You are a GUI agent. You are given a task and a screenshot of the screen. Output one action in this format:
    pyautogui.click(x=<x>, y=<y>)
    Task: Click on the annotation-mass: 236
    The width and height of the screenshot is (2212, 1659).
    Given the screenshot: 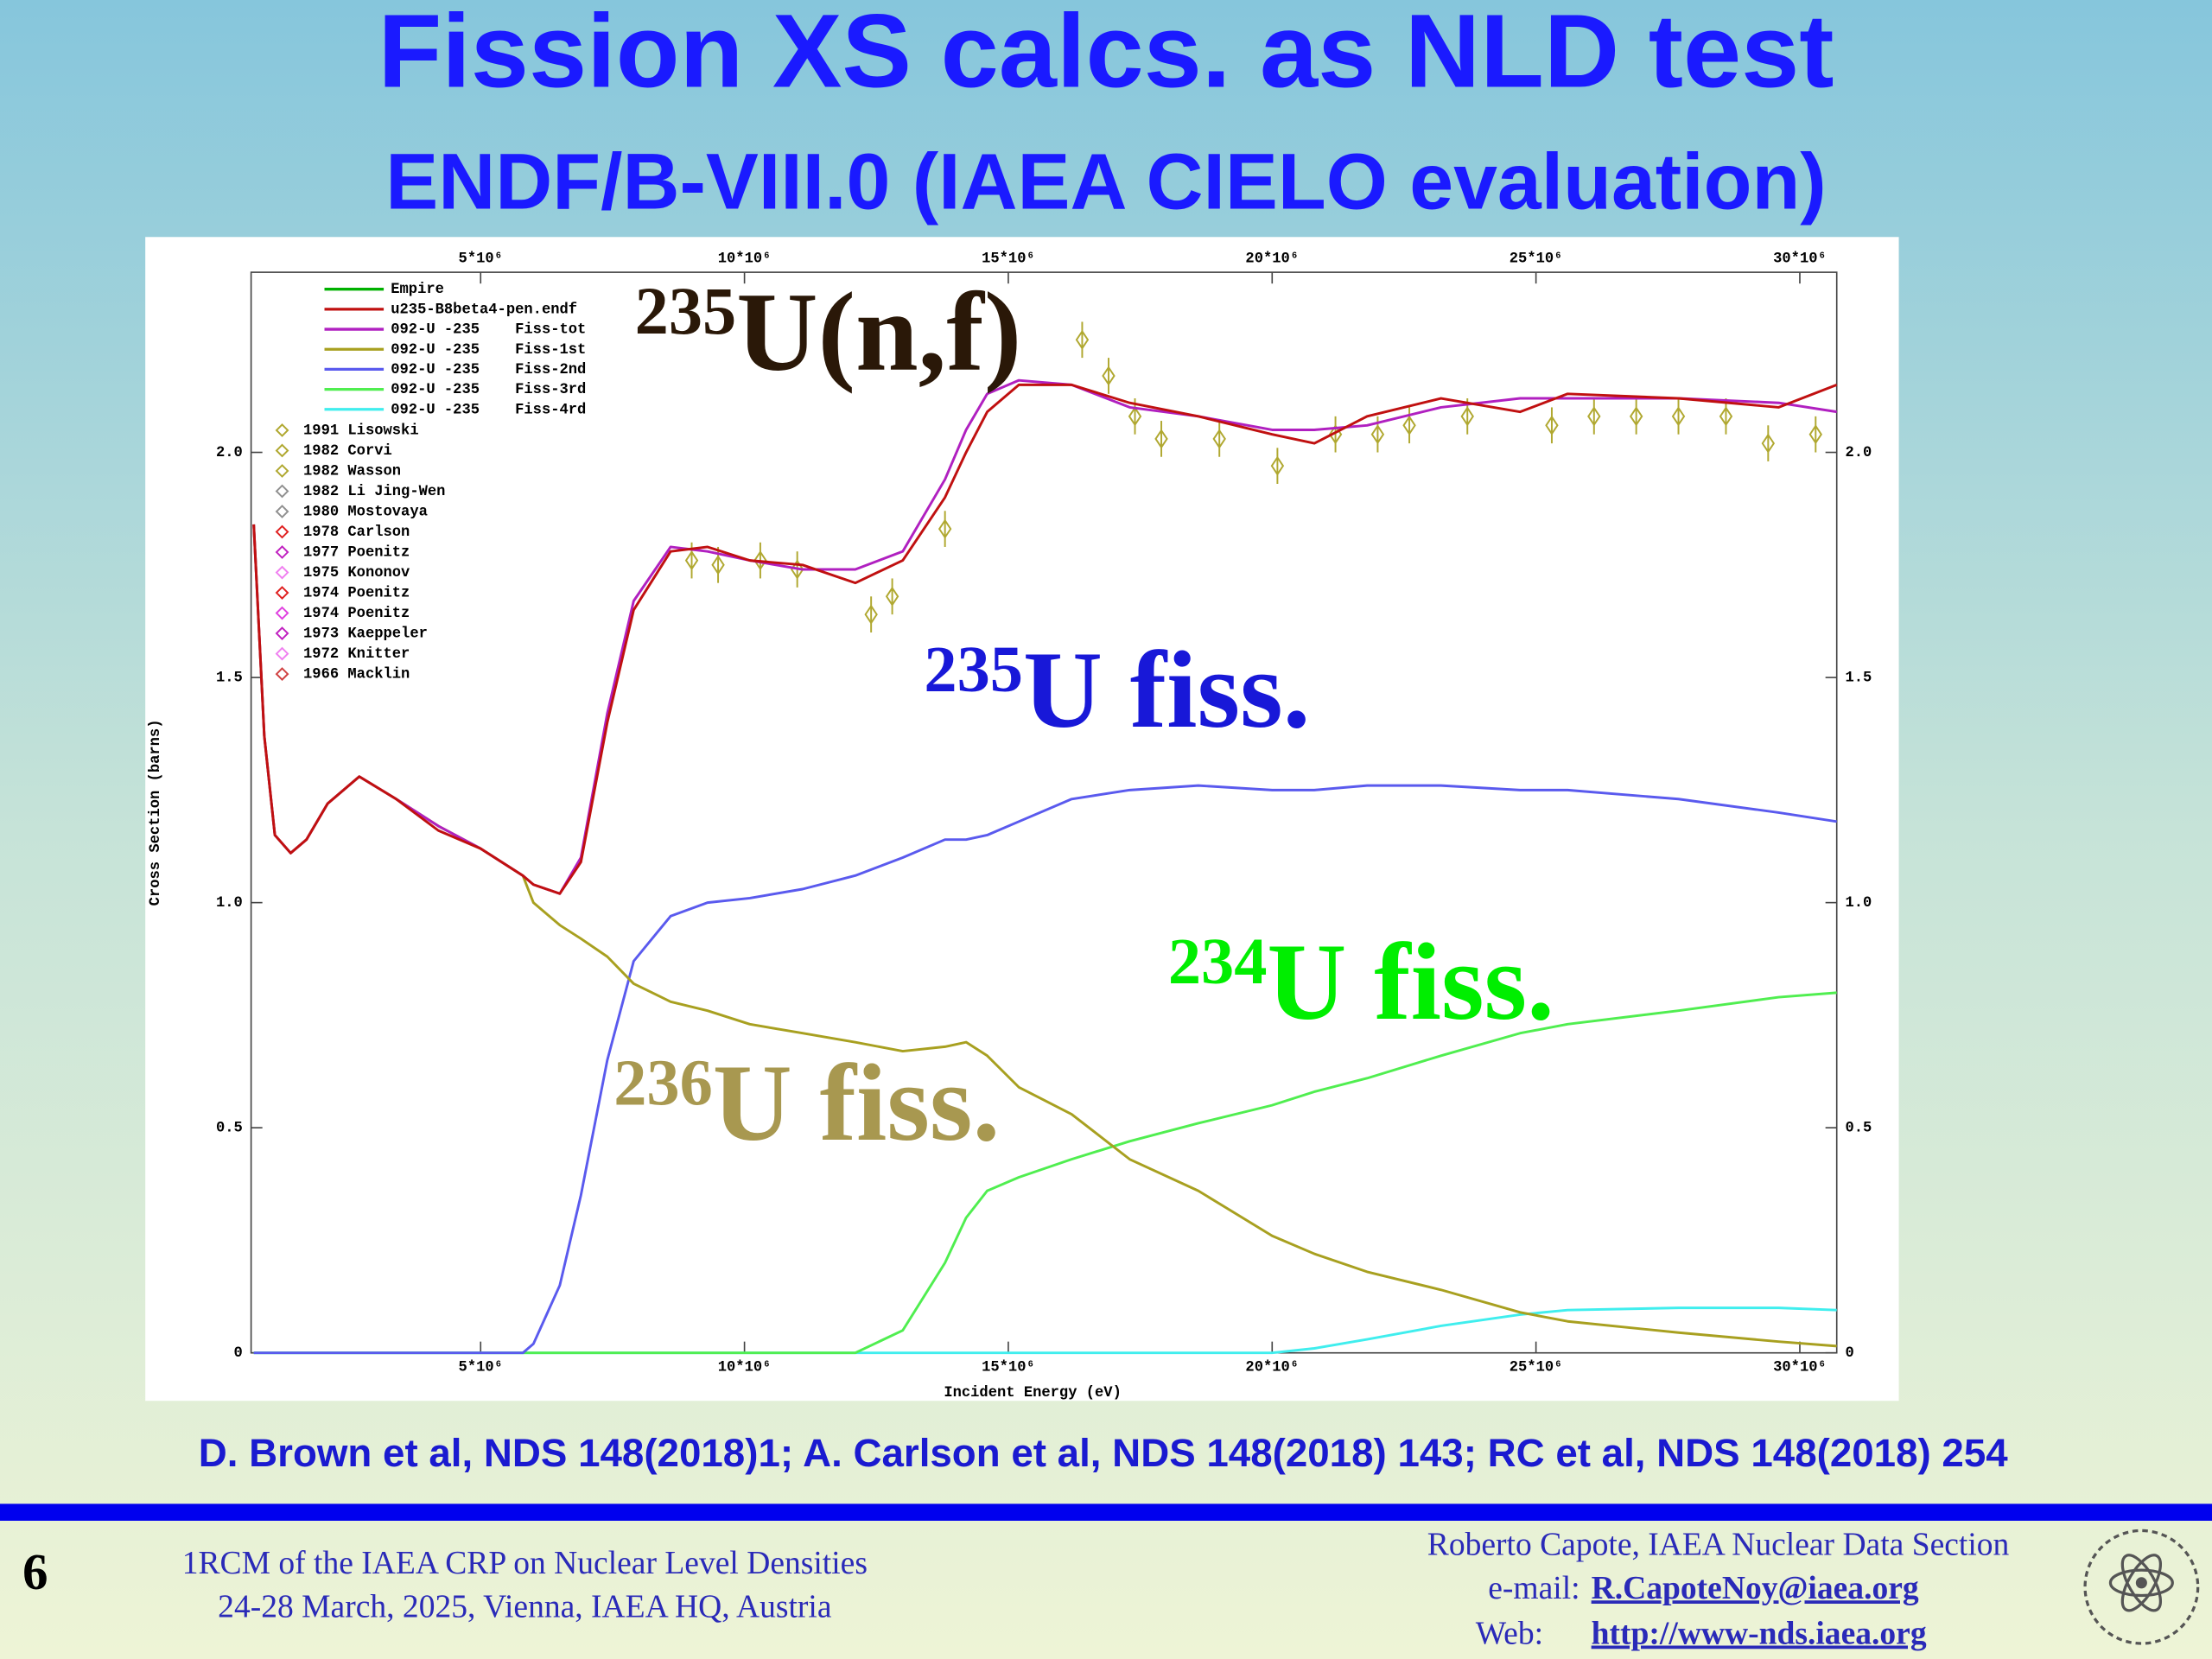 What is the action you would take?
    pyautogui.click(x=663, y=1082)
    